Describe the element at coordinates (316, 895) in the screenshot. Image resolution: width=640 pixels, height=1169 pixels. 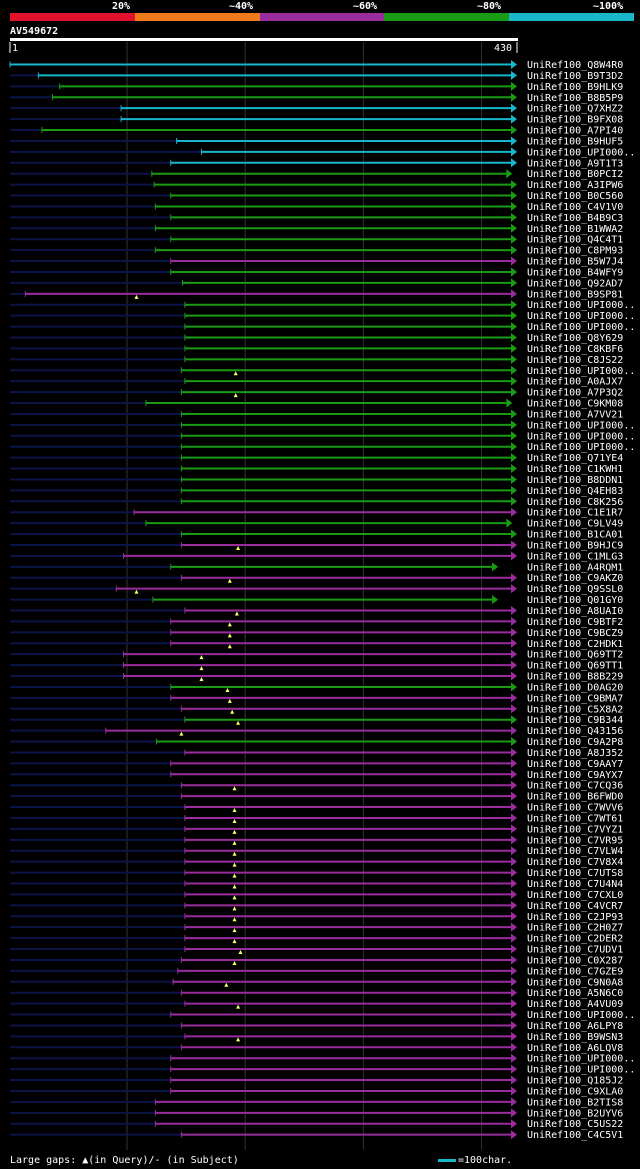
I see `hit-row: UniRef100_C7CXL0` at that location.